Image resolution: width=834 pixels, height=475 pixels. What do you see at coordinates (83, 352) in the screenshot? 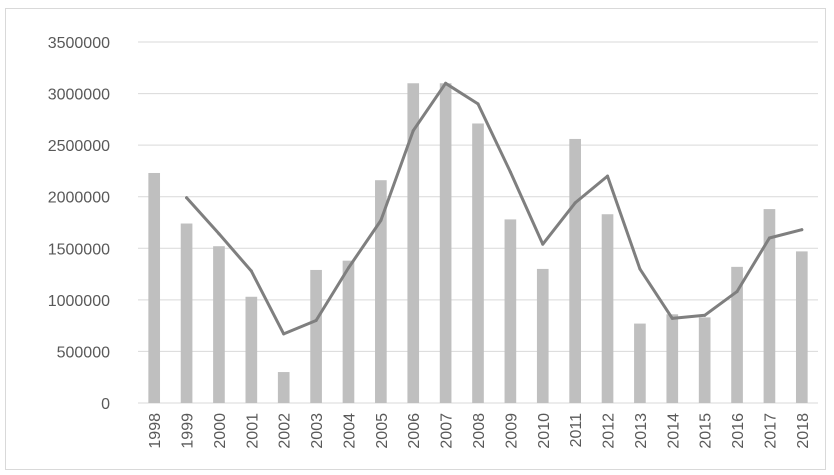
I see `y-tick-label: 500000` at bounding box center [83, 352].